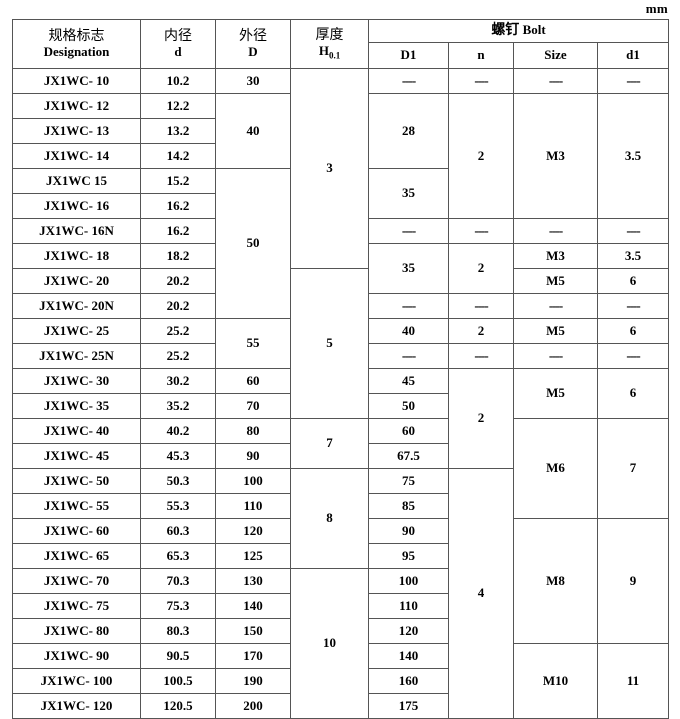 Image resolution: width=680 pixels, height=719 pixels. Describe the element at coordinates (334, 55) in the screenshot. I see `thickness-tolerance: 0.1` at that location.